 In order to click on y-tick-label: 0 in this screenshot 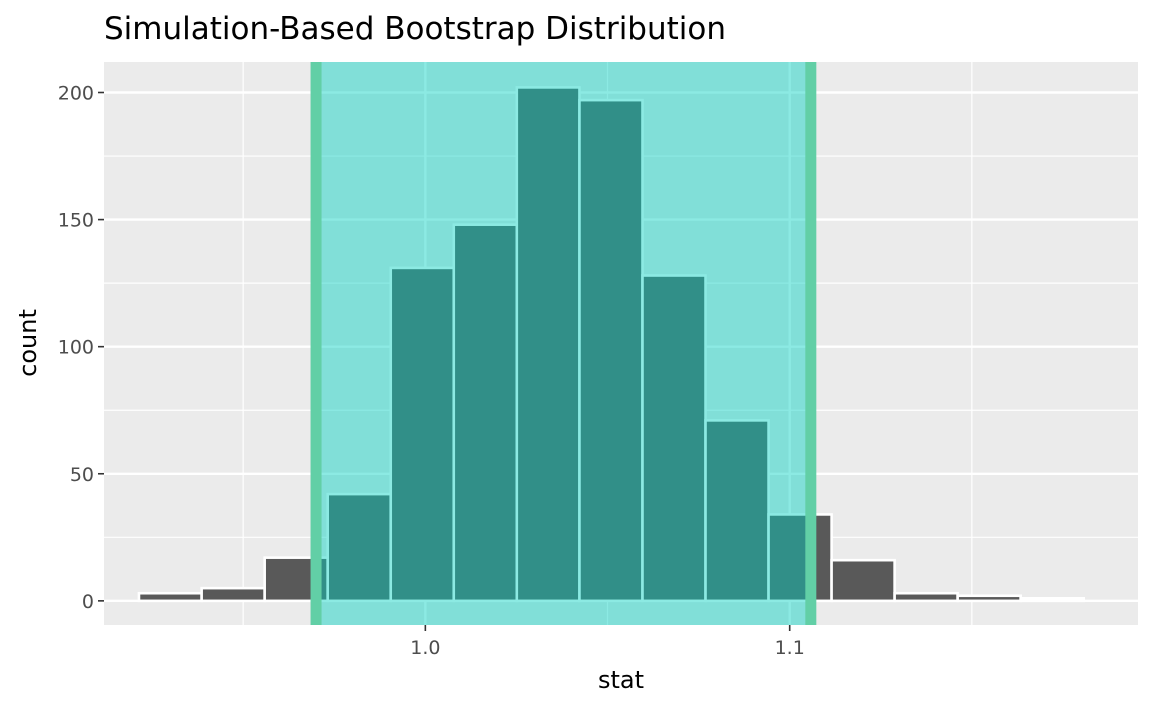, I will do `click(88, 602)`.